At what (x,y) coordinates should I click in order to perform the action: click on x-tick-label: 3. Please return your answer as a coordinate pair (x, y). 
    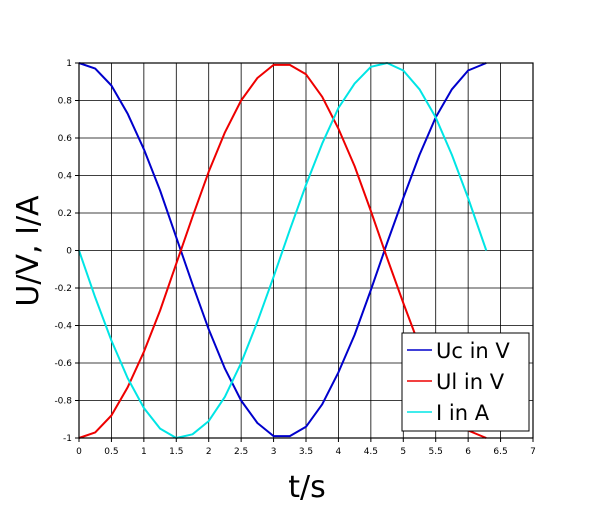
    Looking at the image, I should click on (274, 452).